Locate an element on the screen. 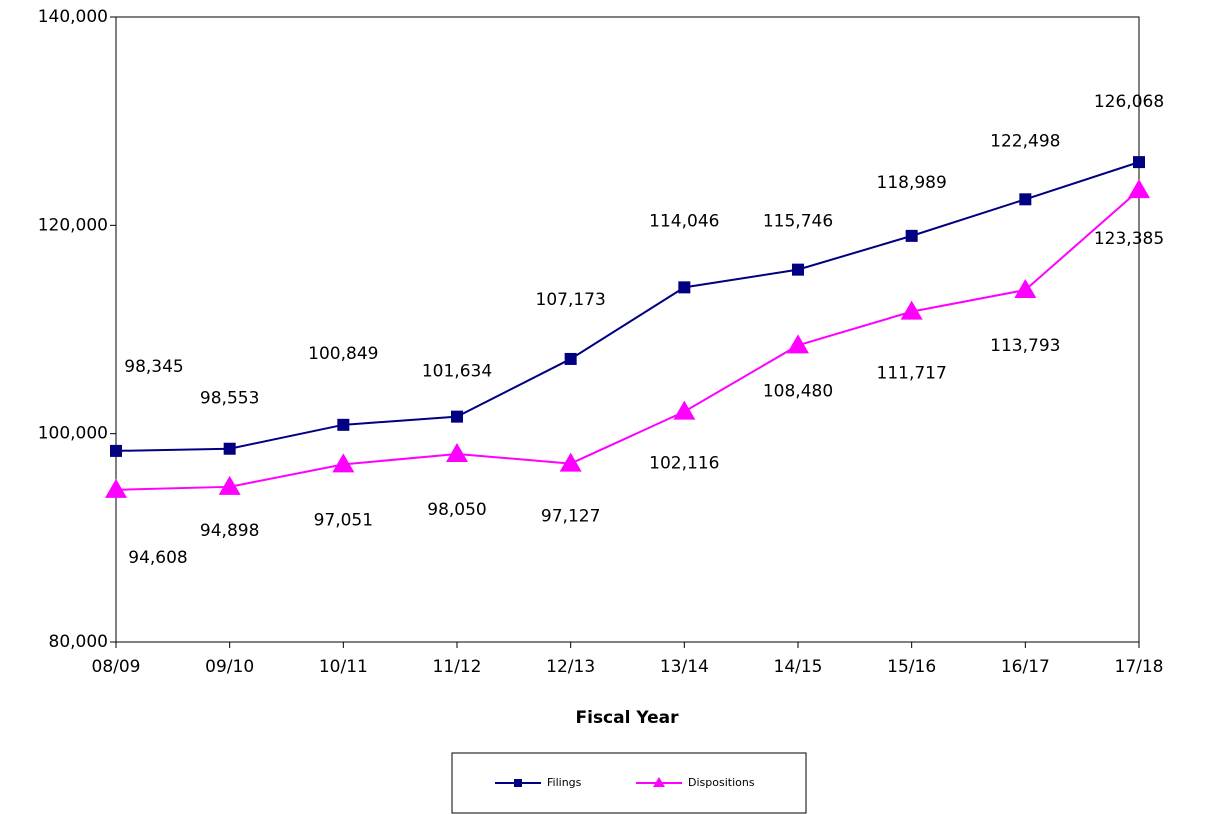  x-tick-label: 10/11 is located at coordinates (343, 667).